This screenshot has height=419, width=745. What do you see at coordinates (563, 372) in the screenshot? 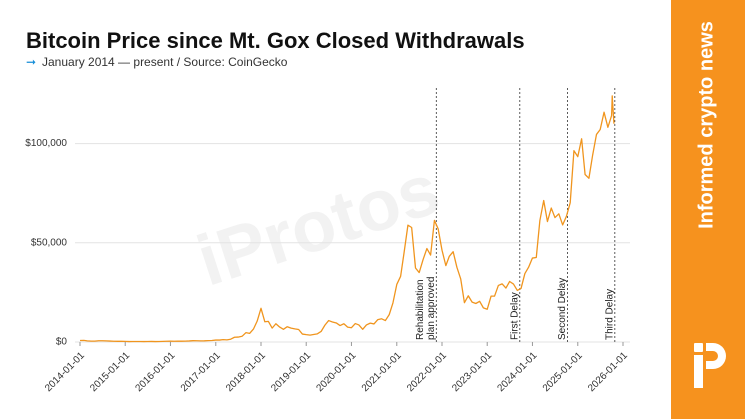
I see `x-tick-label: 2025-01-01` at bounding box center [563, 372].